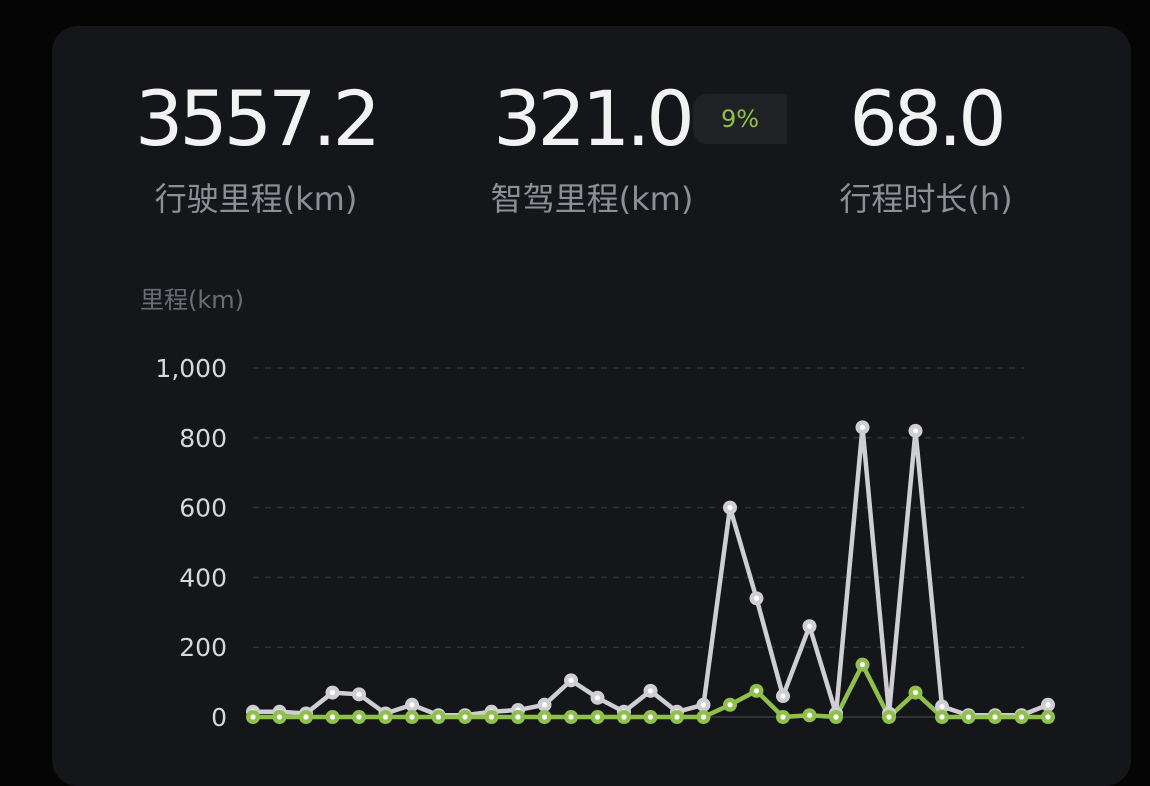  What do you see at coordinates (191, 368) in the screenshot?
I see `y-tick-label: 1,000` at bounding box center [191, 368].